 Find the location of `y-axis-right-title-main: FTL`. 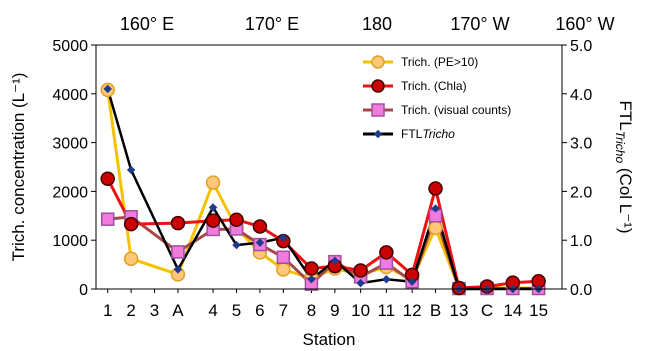

y-axis-right-title-main: FTL is located at coordinates (625, 115).